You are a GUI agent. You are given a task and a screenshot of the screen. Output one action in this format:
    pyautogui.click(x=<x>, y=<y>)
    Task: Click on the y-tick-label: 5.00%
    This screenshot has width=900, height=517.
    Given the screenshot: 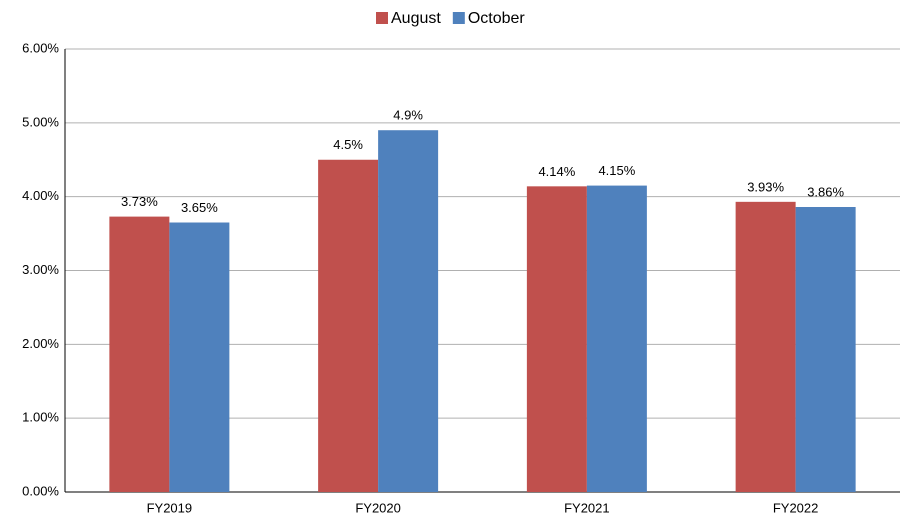 What is the action you would take?
    pyautogui.click(x=40, y=121)
    